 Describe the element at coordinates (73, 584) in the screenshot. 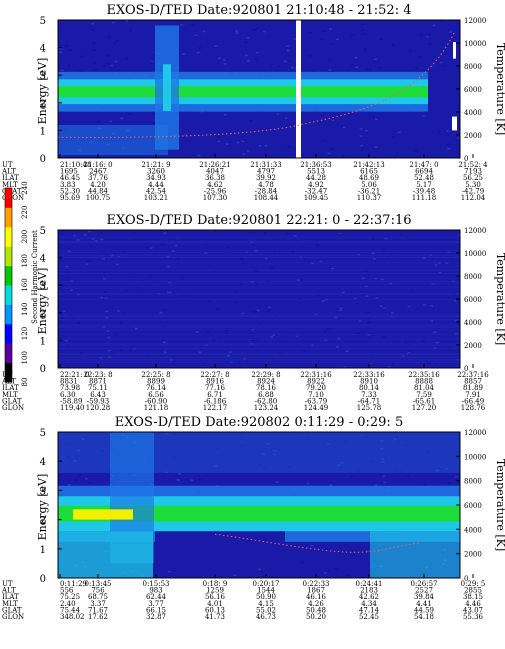

I see `table-cell: 0:11:29` at that location.